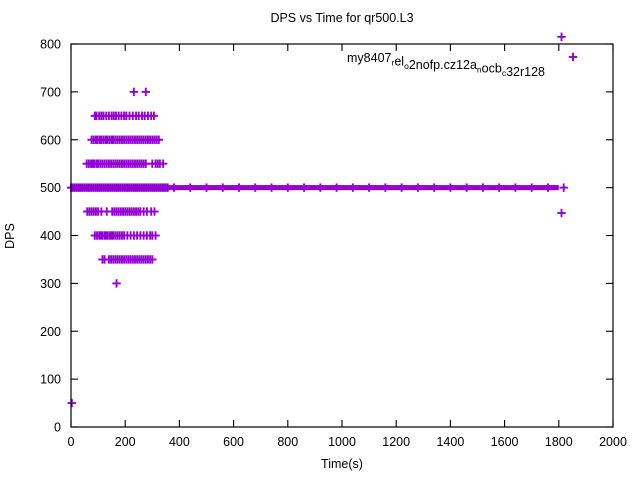 The image size is (640, 480). I want to click on x-axis-label: Time(s), so click(342, 464).